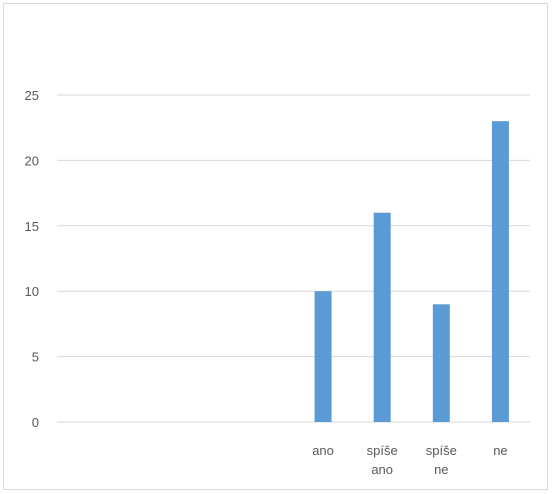 The image size is (553, 494). Describe the element at coordinates (323, 356) in the screenshot. I see `bar-ano` at that location.